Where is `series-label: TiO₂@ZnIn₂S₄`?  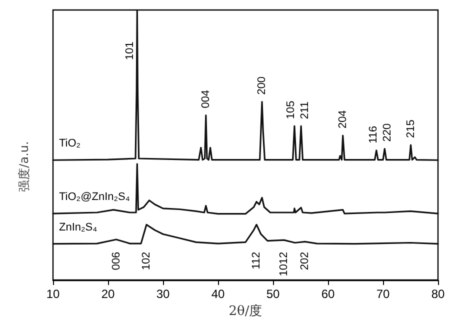
series-label: TiO₂@ZnIn₂S₄ is located at coordinates (94, 197).